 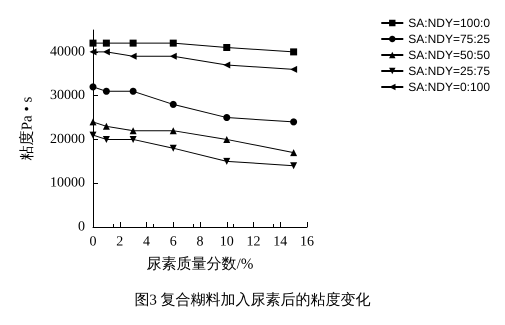 What do you see at coordinates (449, 55) in the screenshot?
I see `legend-label: SA:NDY=50:50` at bounding box center [449, 55].